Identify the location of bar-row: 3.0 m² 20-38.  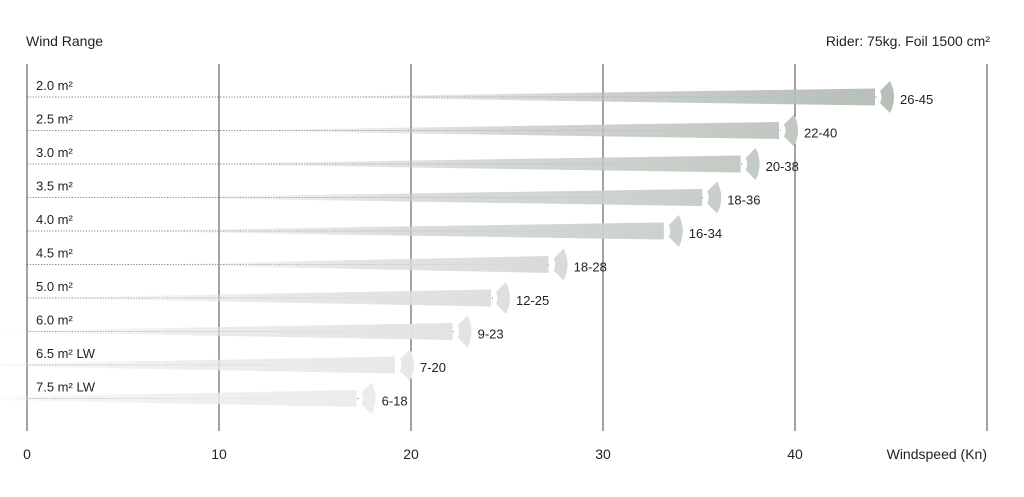
(413, 162).